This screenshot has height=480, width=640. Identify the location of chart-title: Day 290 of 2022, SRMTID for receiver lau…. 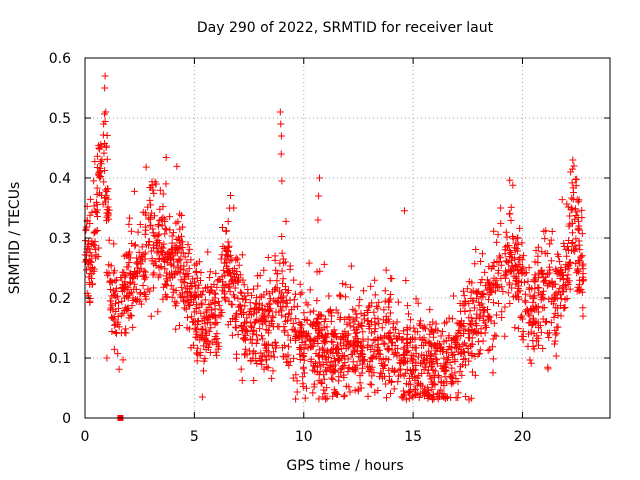
(345, 28).